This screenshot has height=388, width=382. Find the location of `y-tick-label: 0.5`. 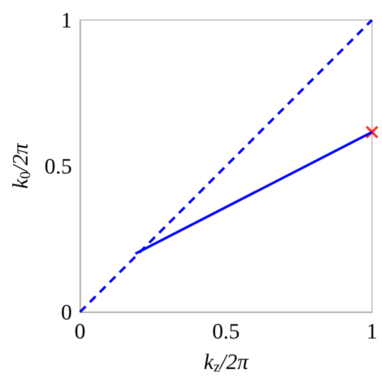

y-tick-label: 0.5 is located at coordinates (58, 166).